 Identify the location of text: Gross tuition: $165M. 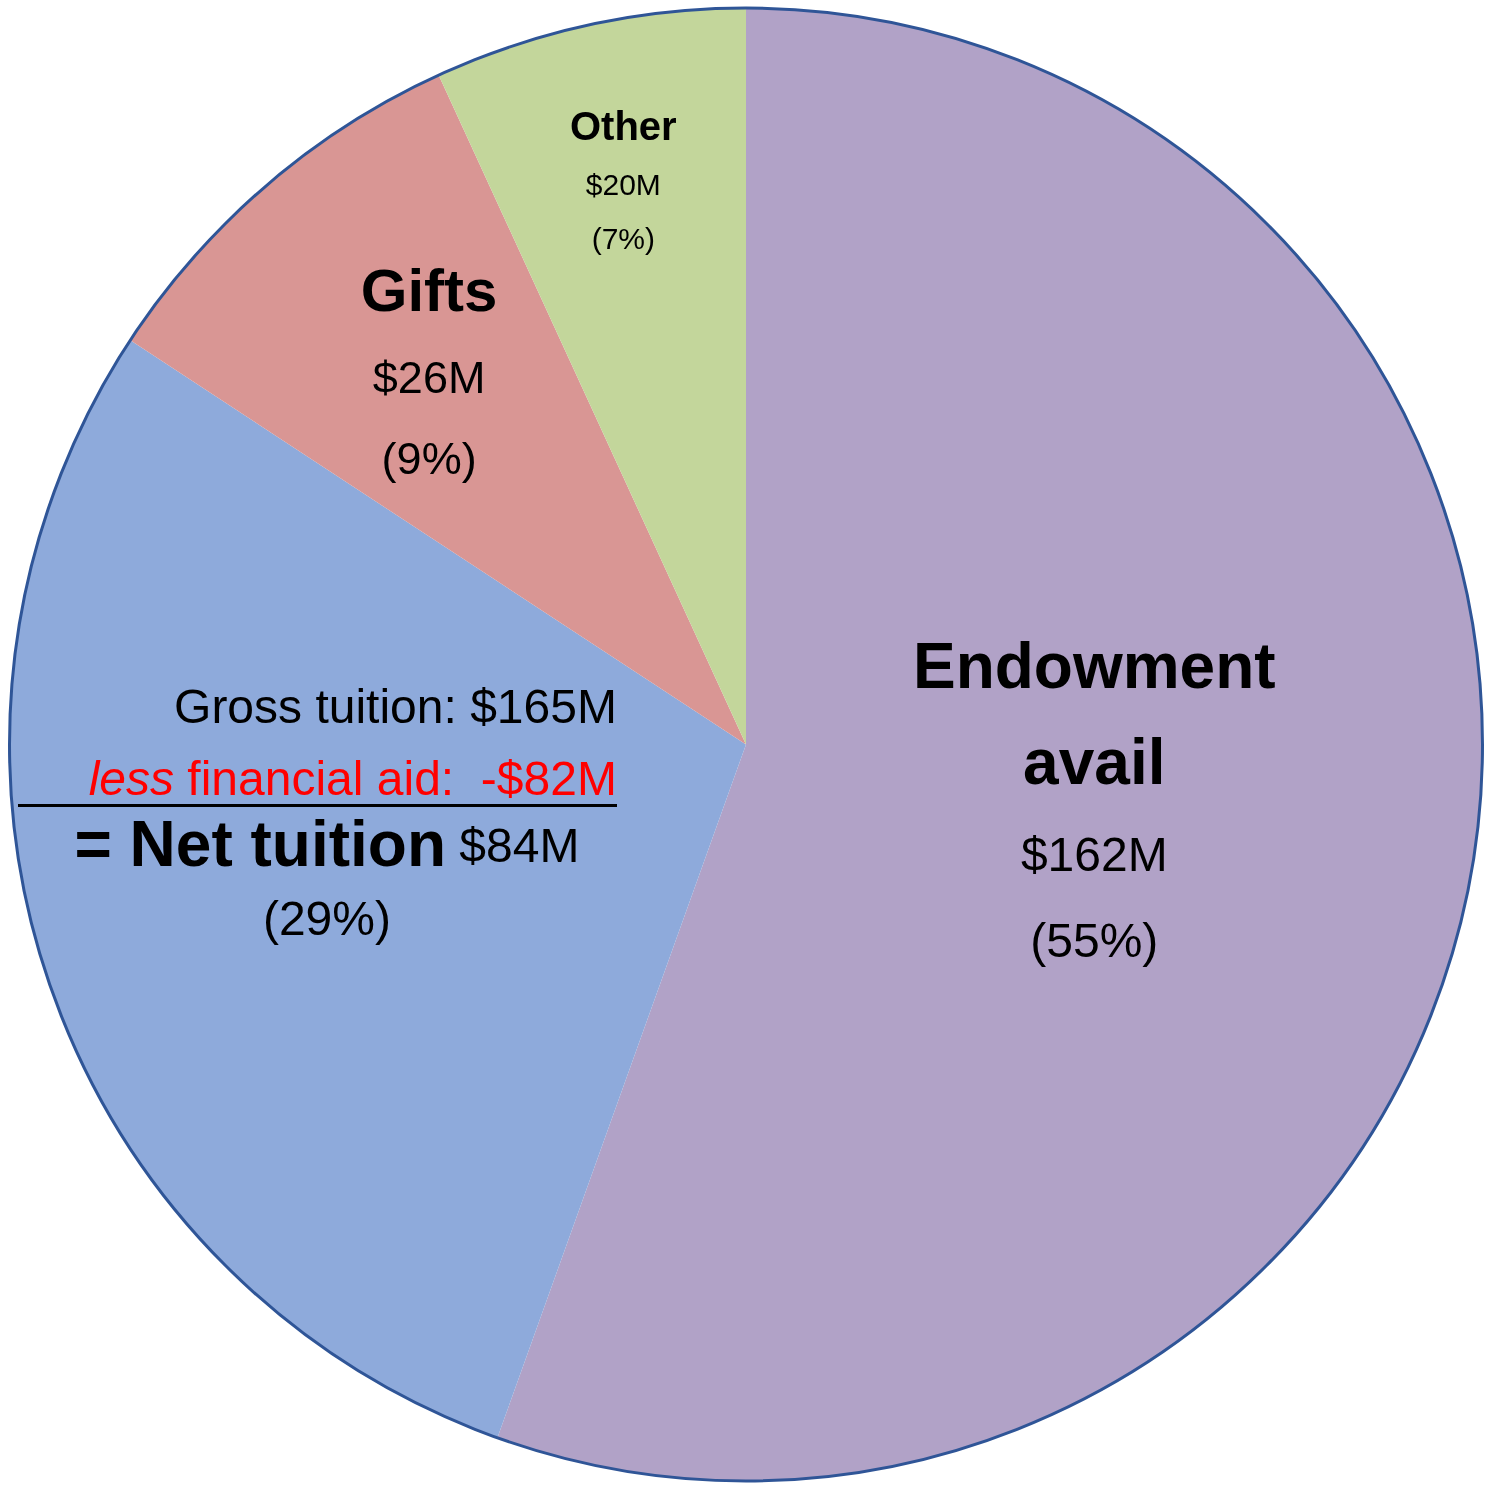
(395, 707).